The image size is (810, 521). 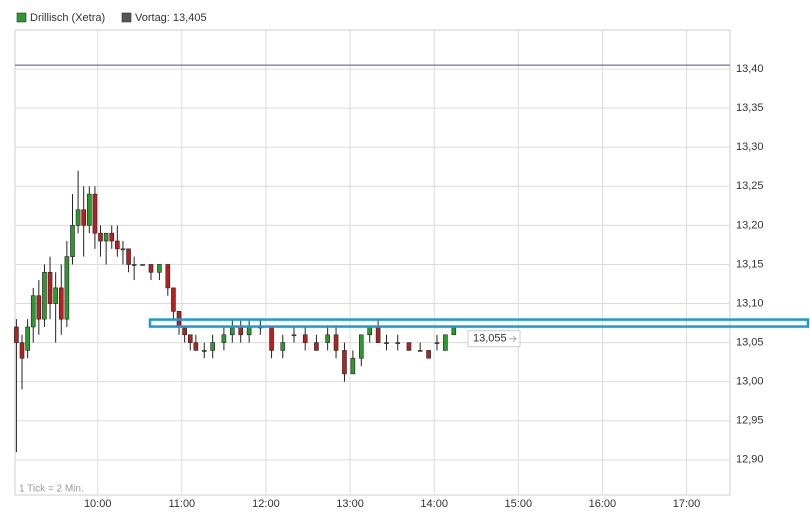 What do you see at coordinates (67, 18) in the screenshot?
I see `legend-label: Drillisch (Xetra)` at bounding box center [67, 18].